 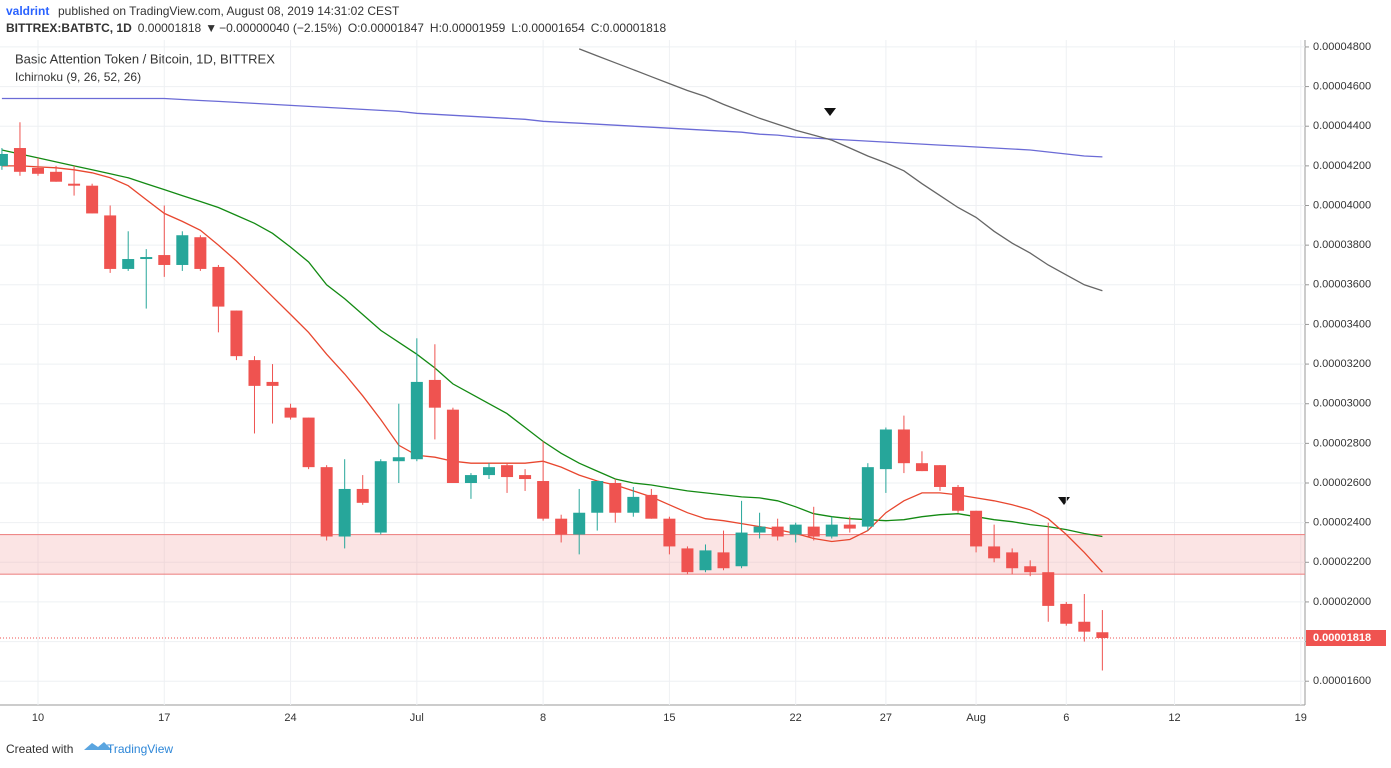 What do you see at coordinates (1342, 602) in the screenshot?
I see `y-tick-label: 0.00002000` at bounding box center [1342, 602].